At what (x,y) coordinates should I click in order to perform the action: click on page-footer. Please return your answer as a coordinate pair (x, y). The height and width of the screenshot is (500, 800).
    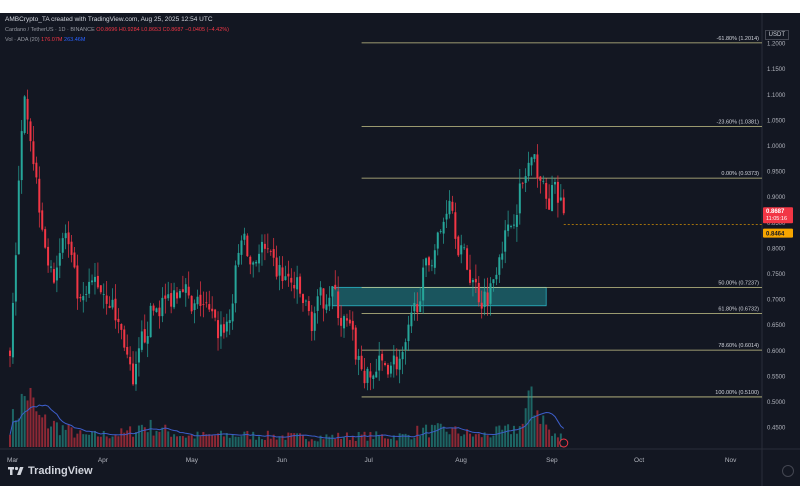
    Looking at the image, I should click on (400, 493).